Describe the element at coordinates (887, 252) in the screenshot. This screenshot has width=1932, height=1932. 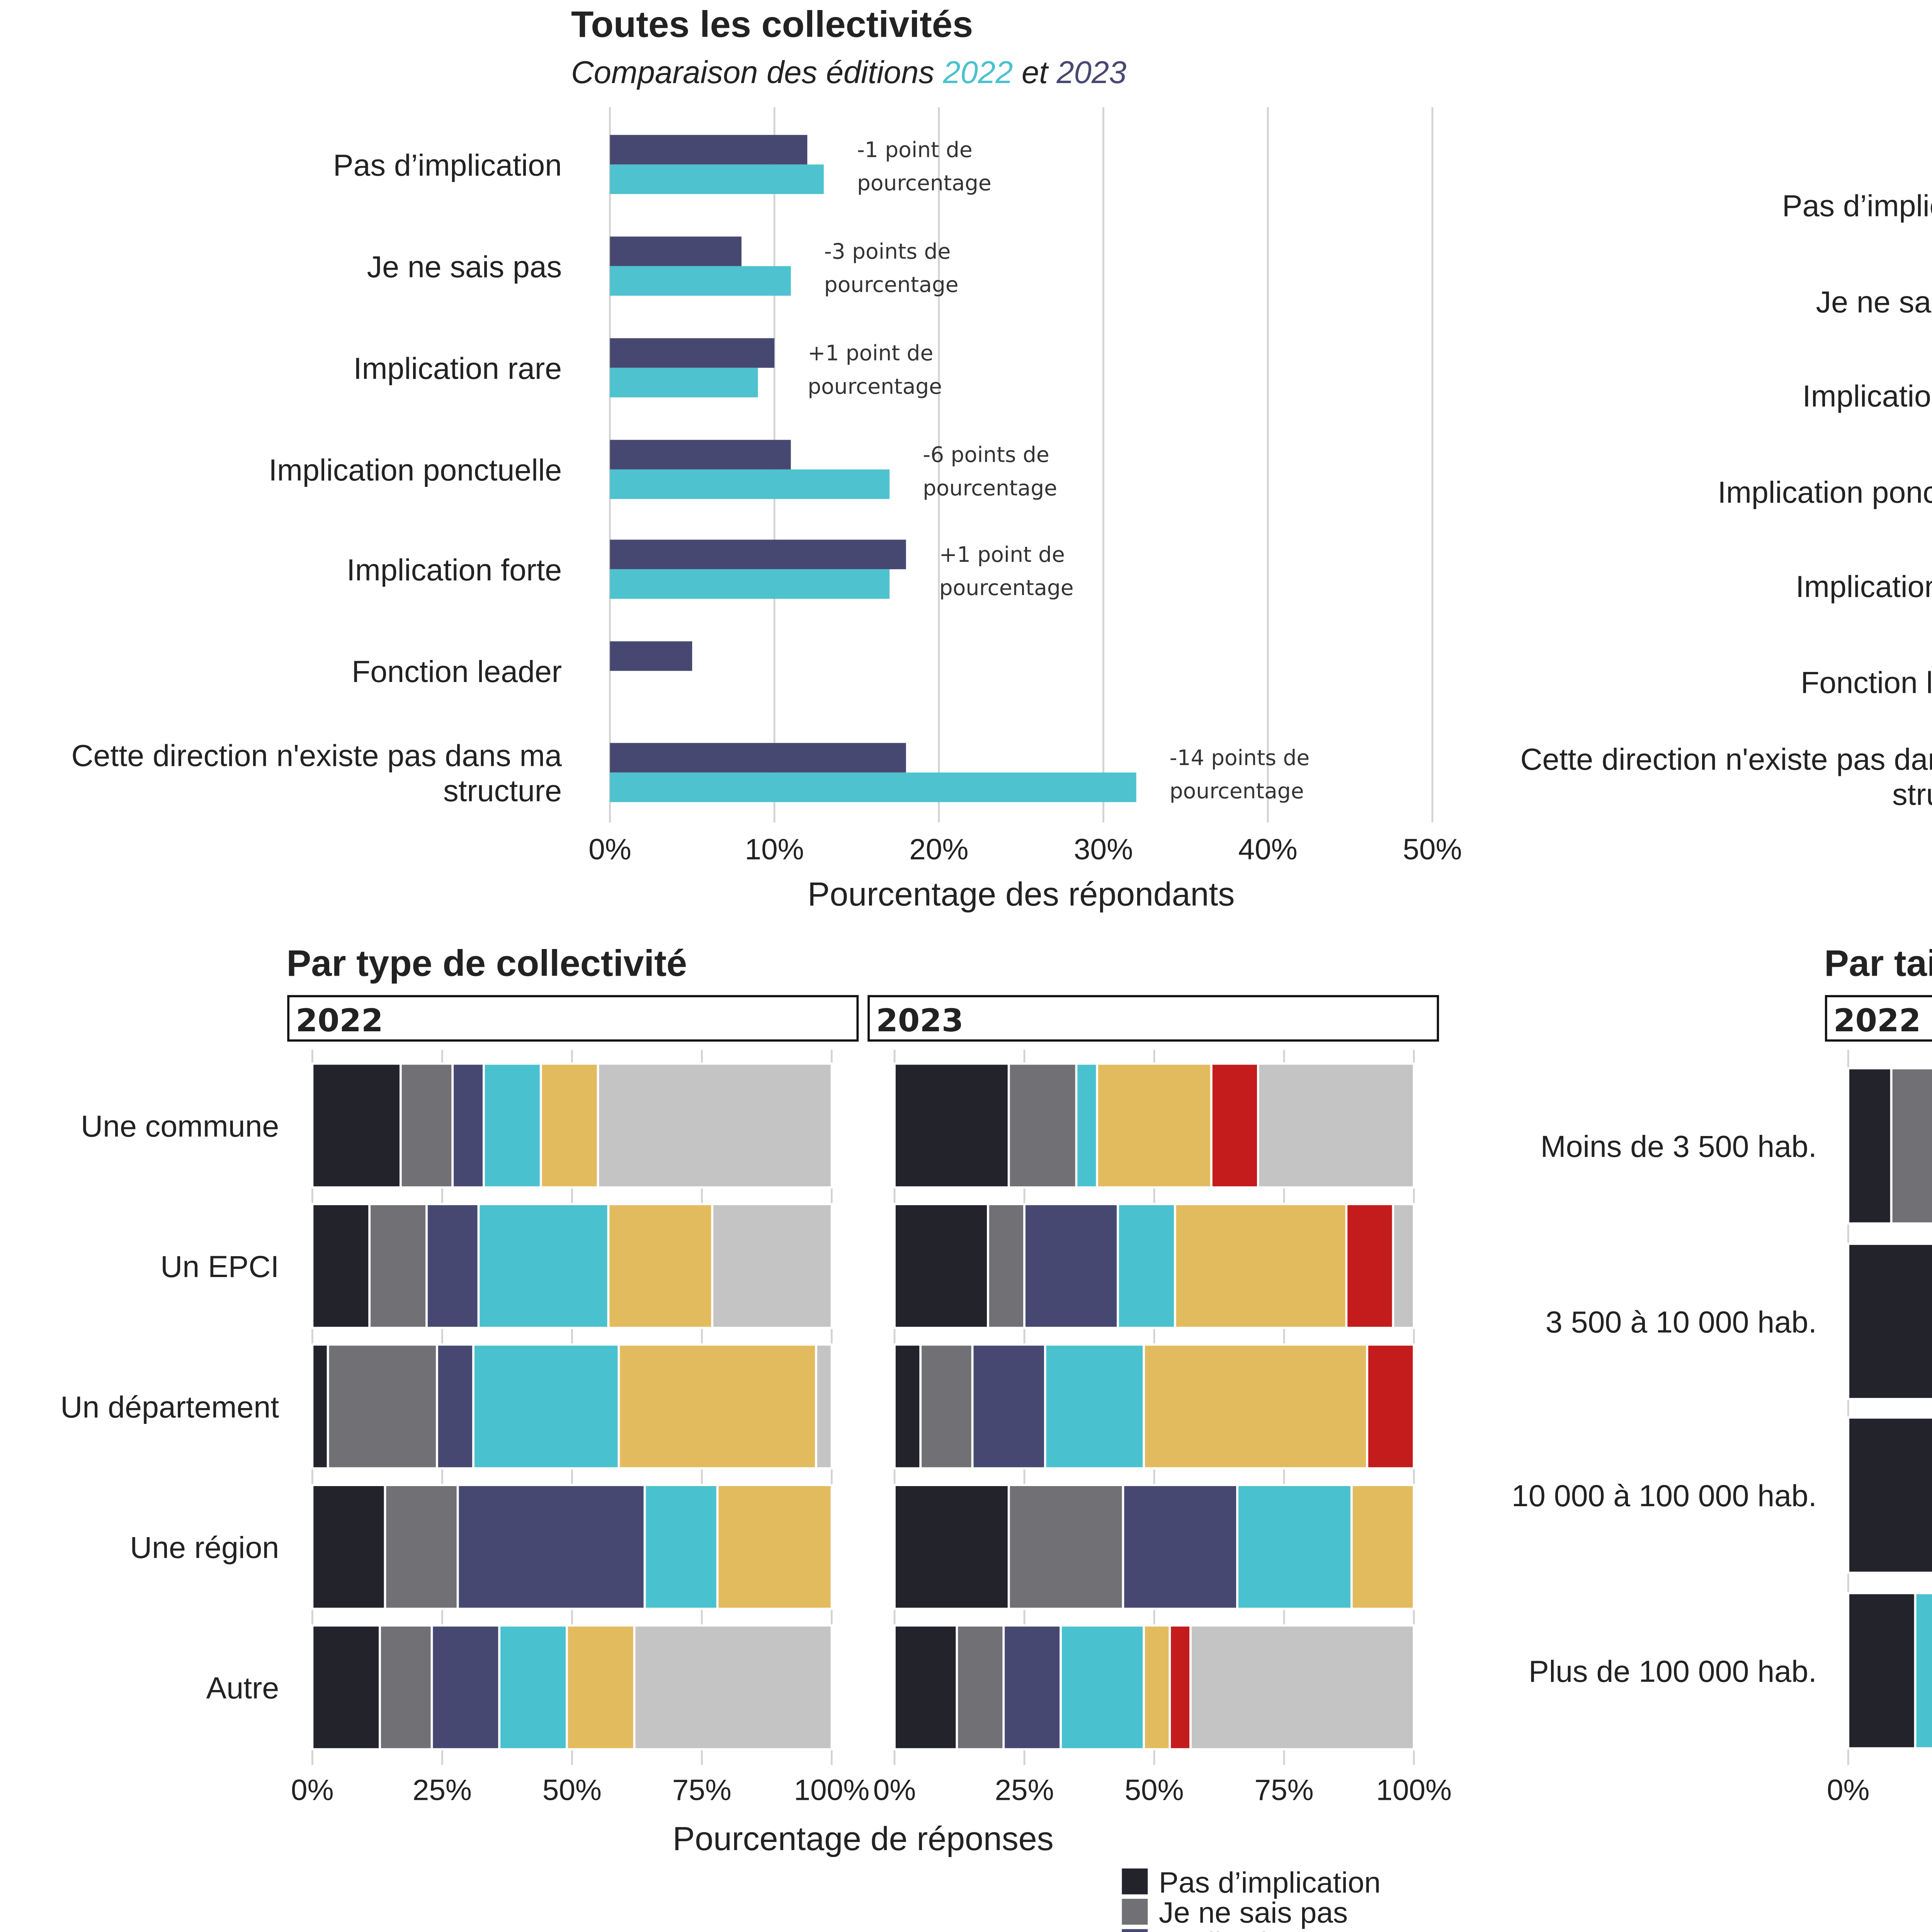
I see `change-annotation: -3 points de` at that location.